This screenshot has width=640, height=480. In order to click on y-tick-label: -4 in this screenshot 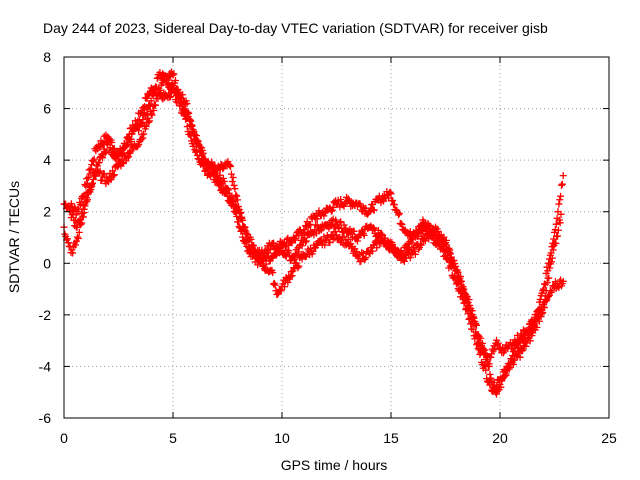, I will do `click(45, 366)`.